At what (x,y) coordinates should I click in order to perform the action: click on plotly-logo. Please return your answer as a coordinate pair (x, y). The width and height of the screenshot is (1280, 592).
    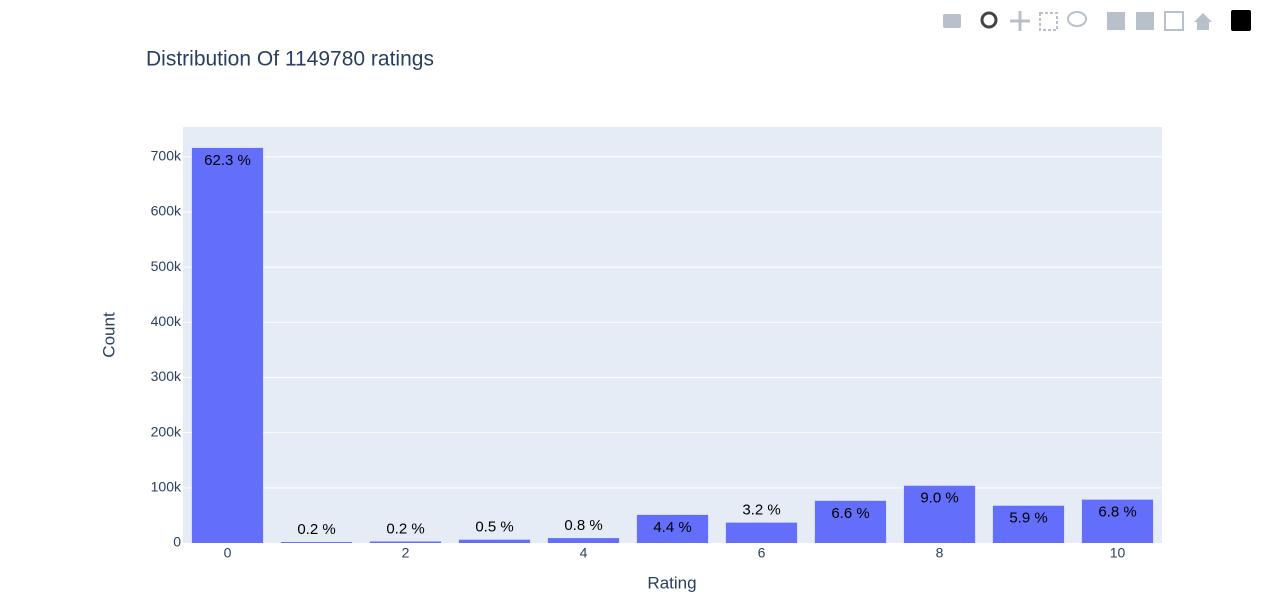
    Looking at the image, I should click on (1241, 20).